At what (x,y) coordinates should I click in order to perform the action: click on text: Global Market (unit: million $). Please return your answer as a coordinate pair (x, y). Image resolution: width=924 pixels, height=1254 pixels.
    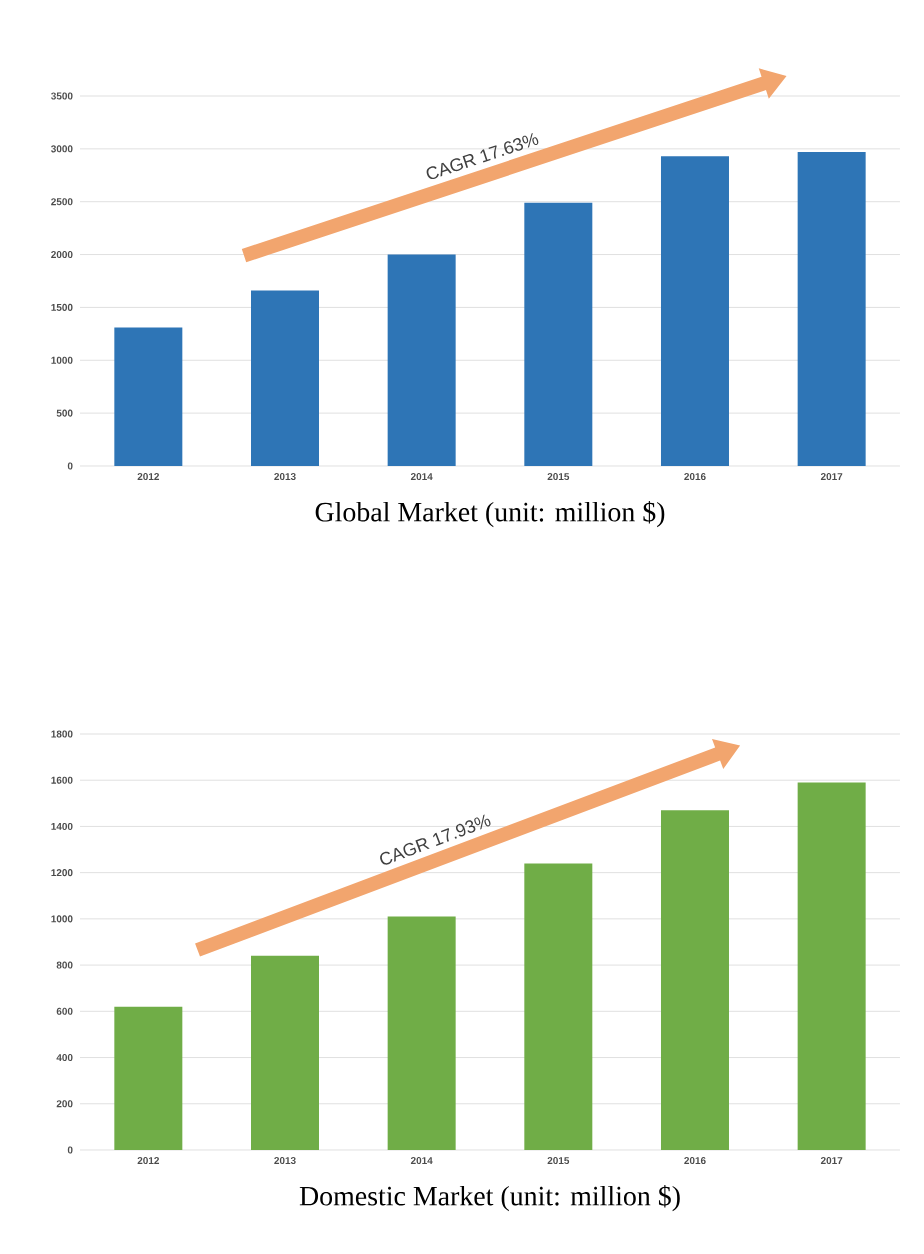
    Looking at the image, I should click on (490, 514).